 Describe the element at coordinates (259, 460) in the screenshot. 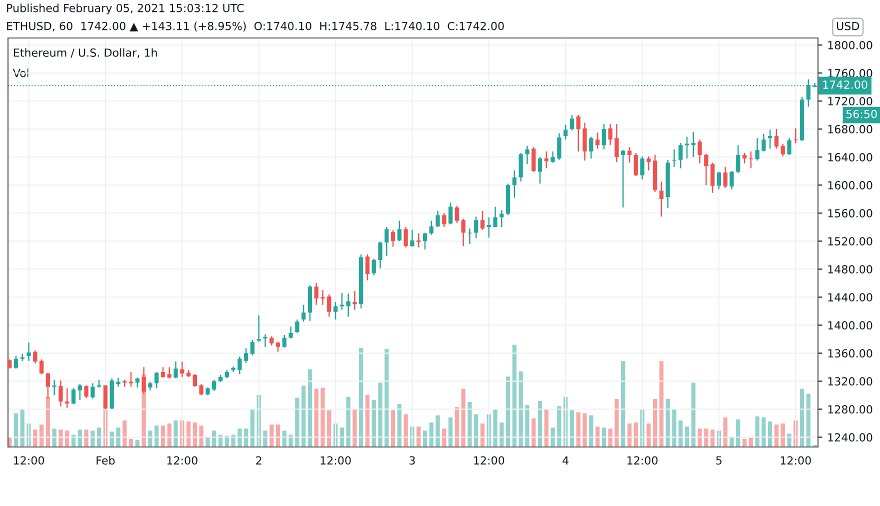

I see `x-tick-label: 2` at that location.